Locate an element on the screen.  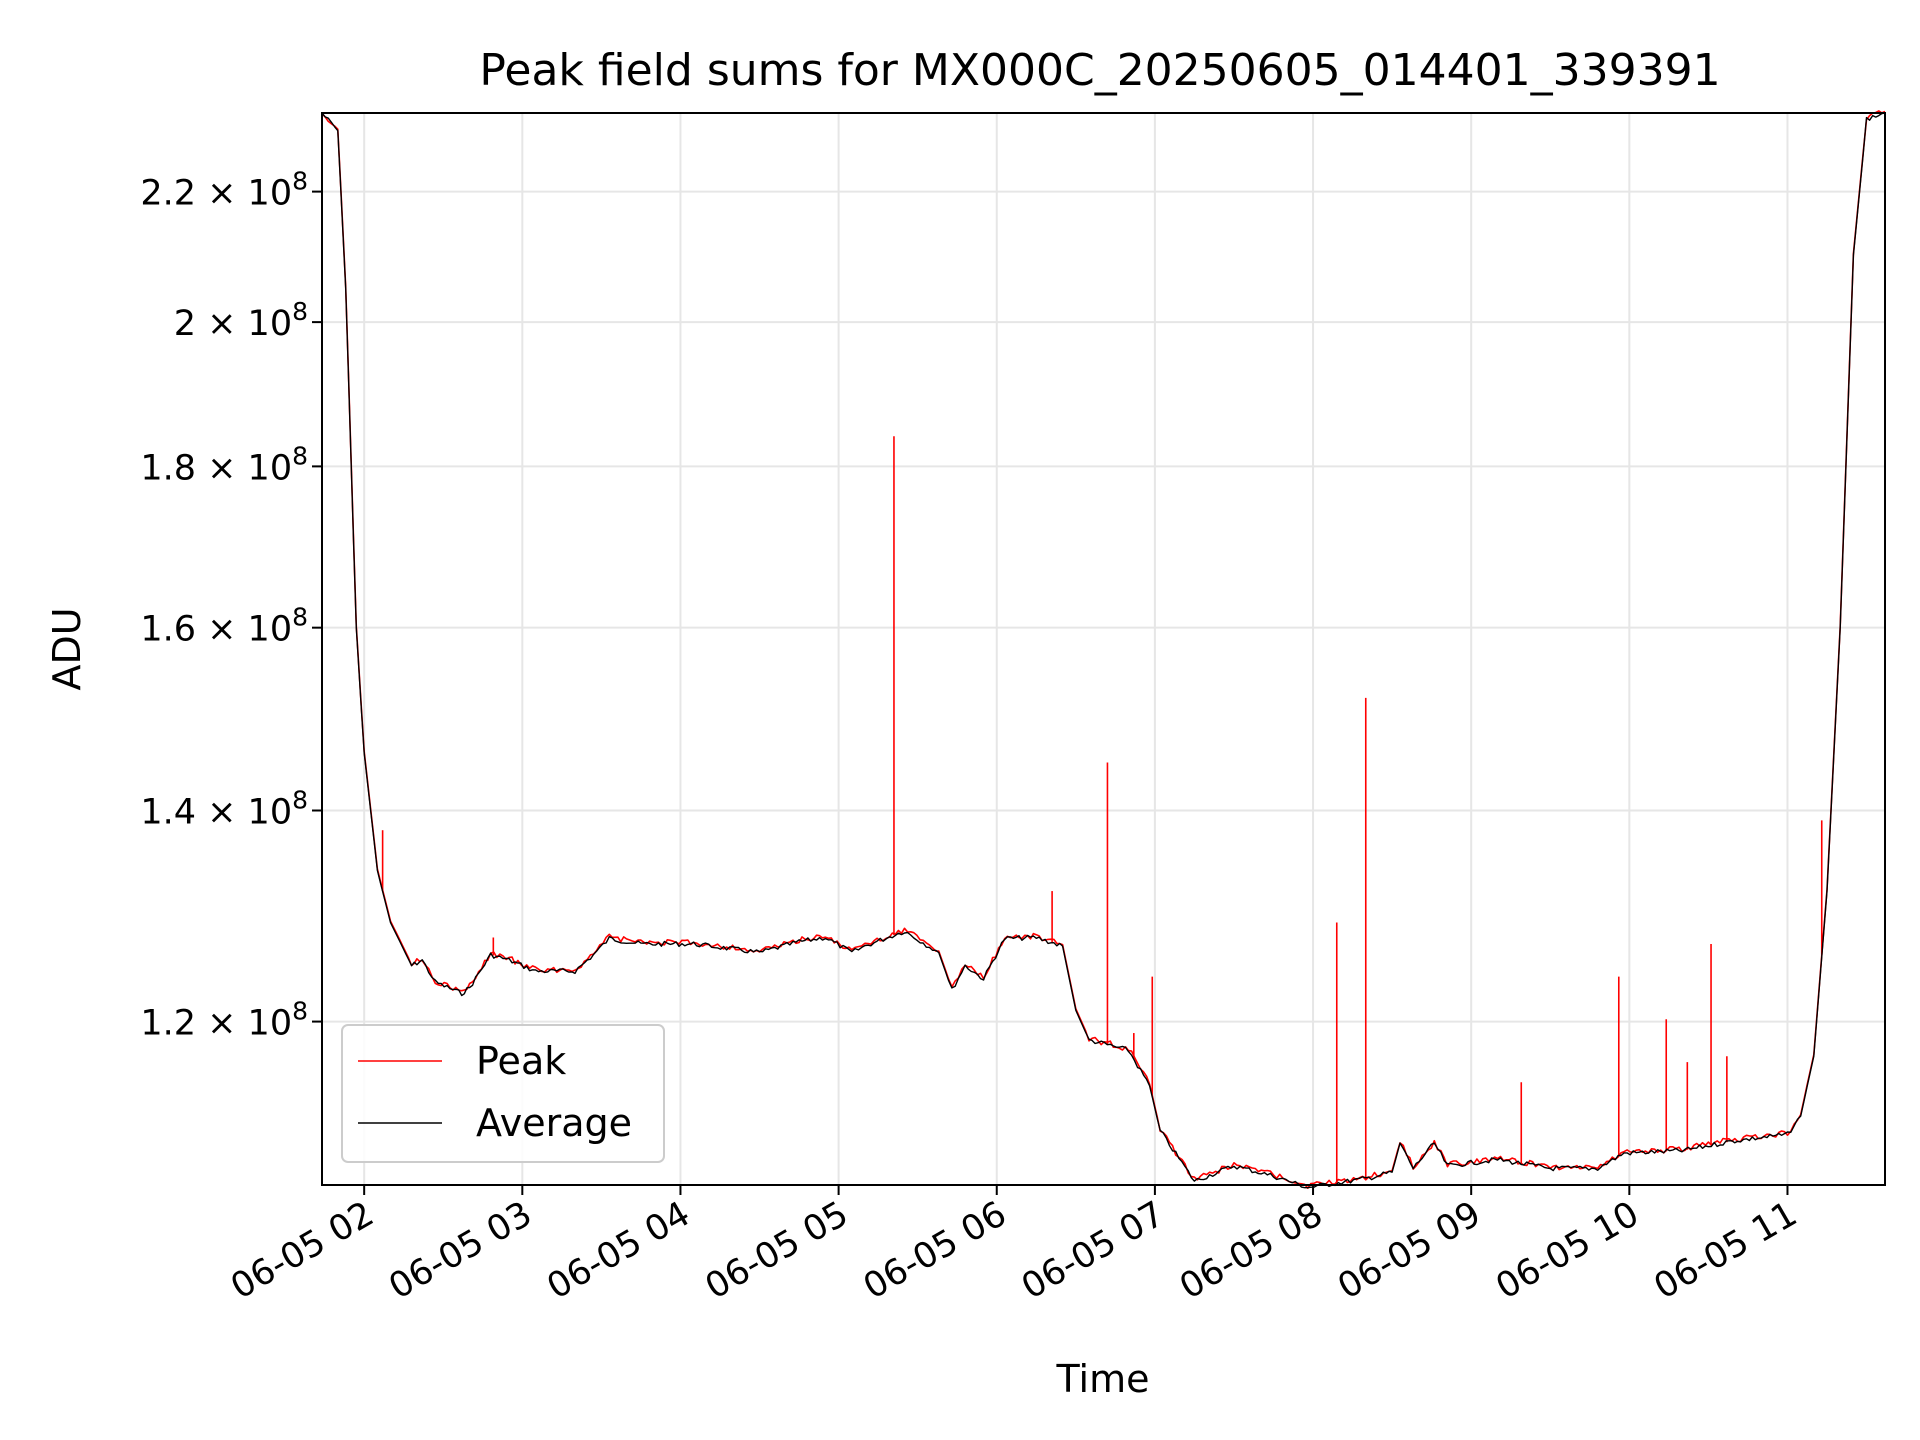
y-tick-label: 2 × 108 is located at coordinates (241, 320).